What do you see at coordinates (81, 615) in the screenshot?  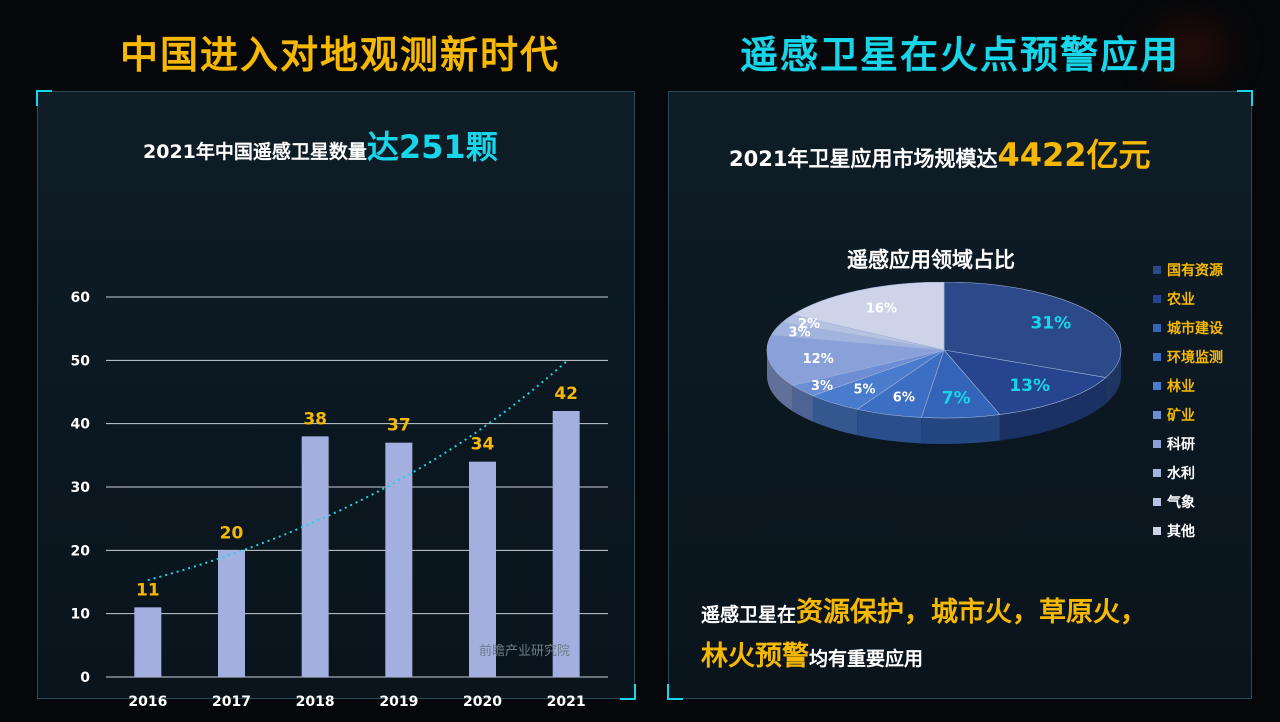 I see `y-tick-label: 10` at bounding box center [81, 615].